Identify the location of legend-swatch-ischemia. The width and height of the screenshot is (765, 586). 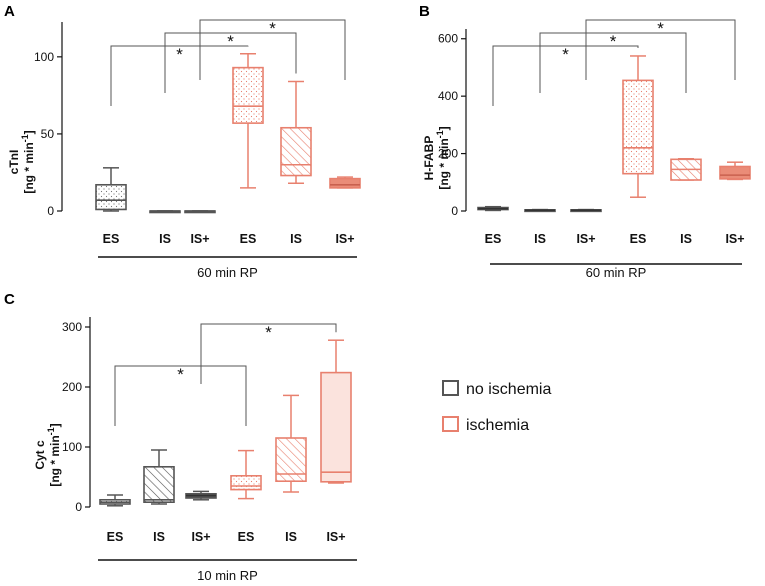
(450, 424).